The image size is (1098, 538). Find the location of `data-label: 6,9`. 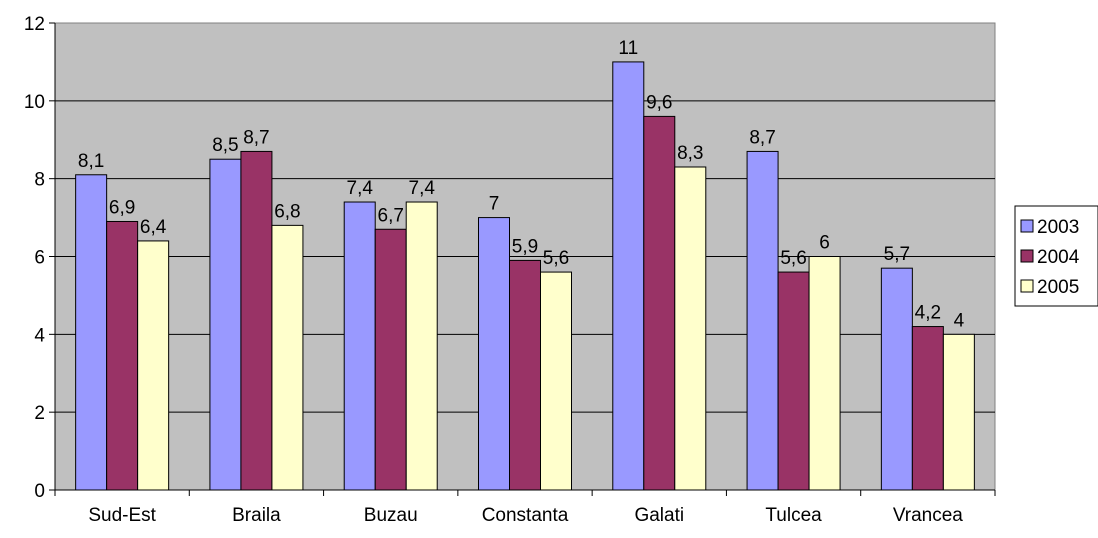

data-label: 6,9 is located at coordinates (122, 207).